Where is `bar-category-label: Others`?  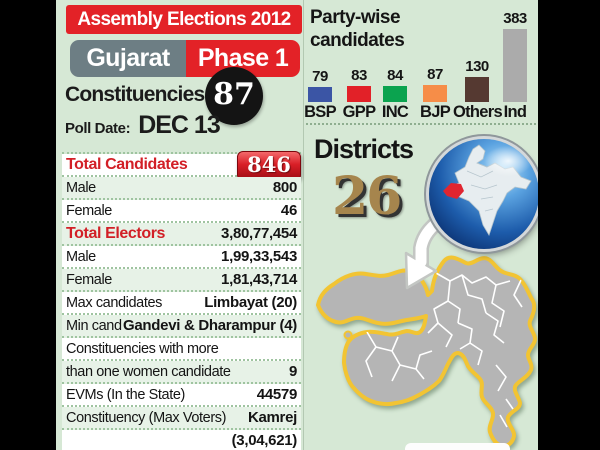 bar-category-label: Others is located at coordinates (478, 112).